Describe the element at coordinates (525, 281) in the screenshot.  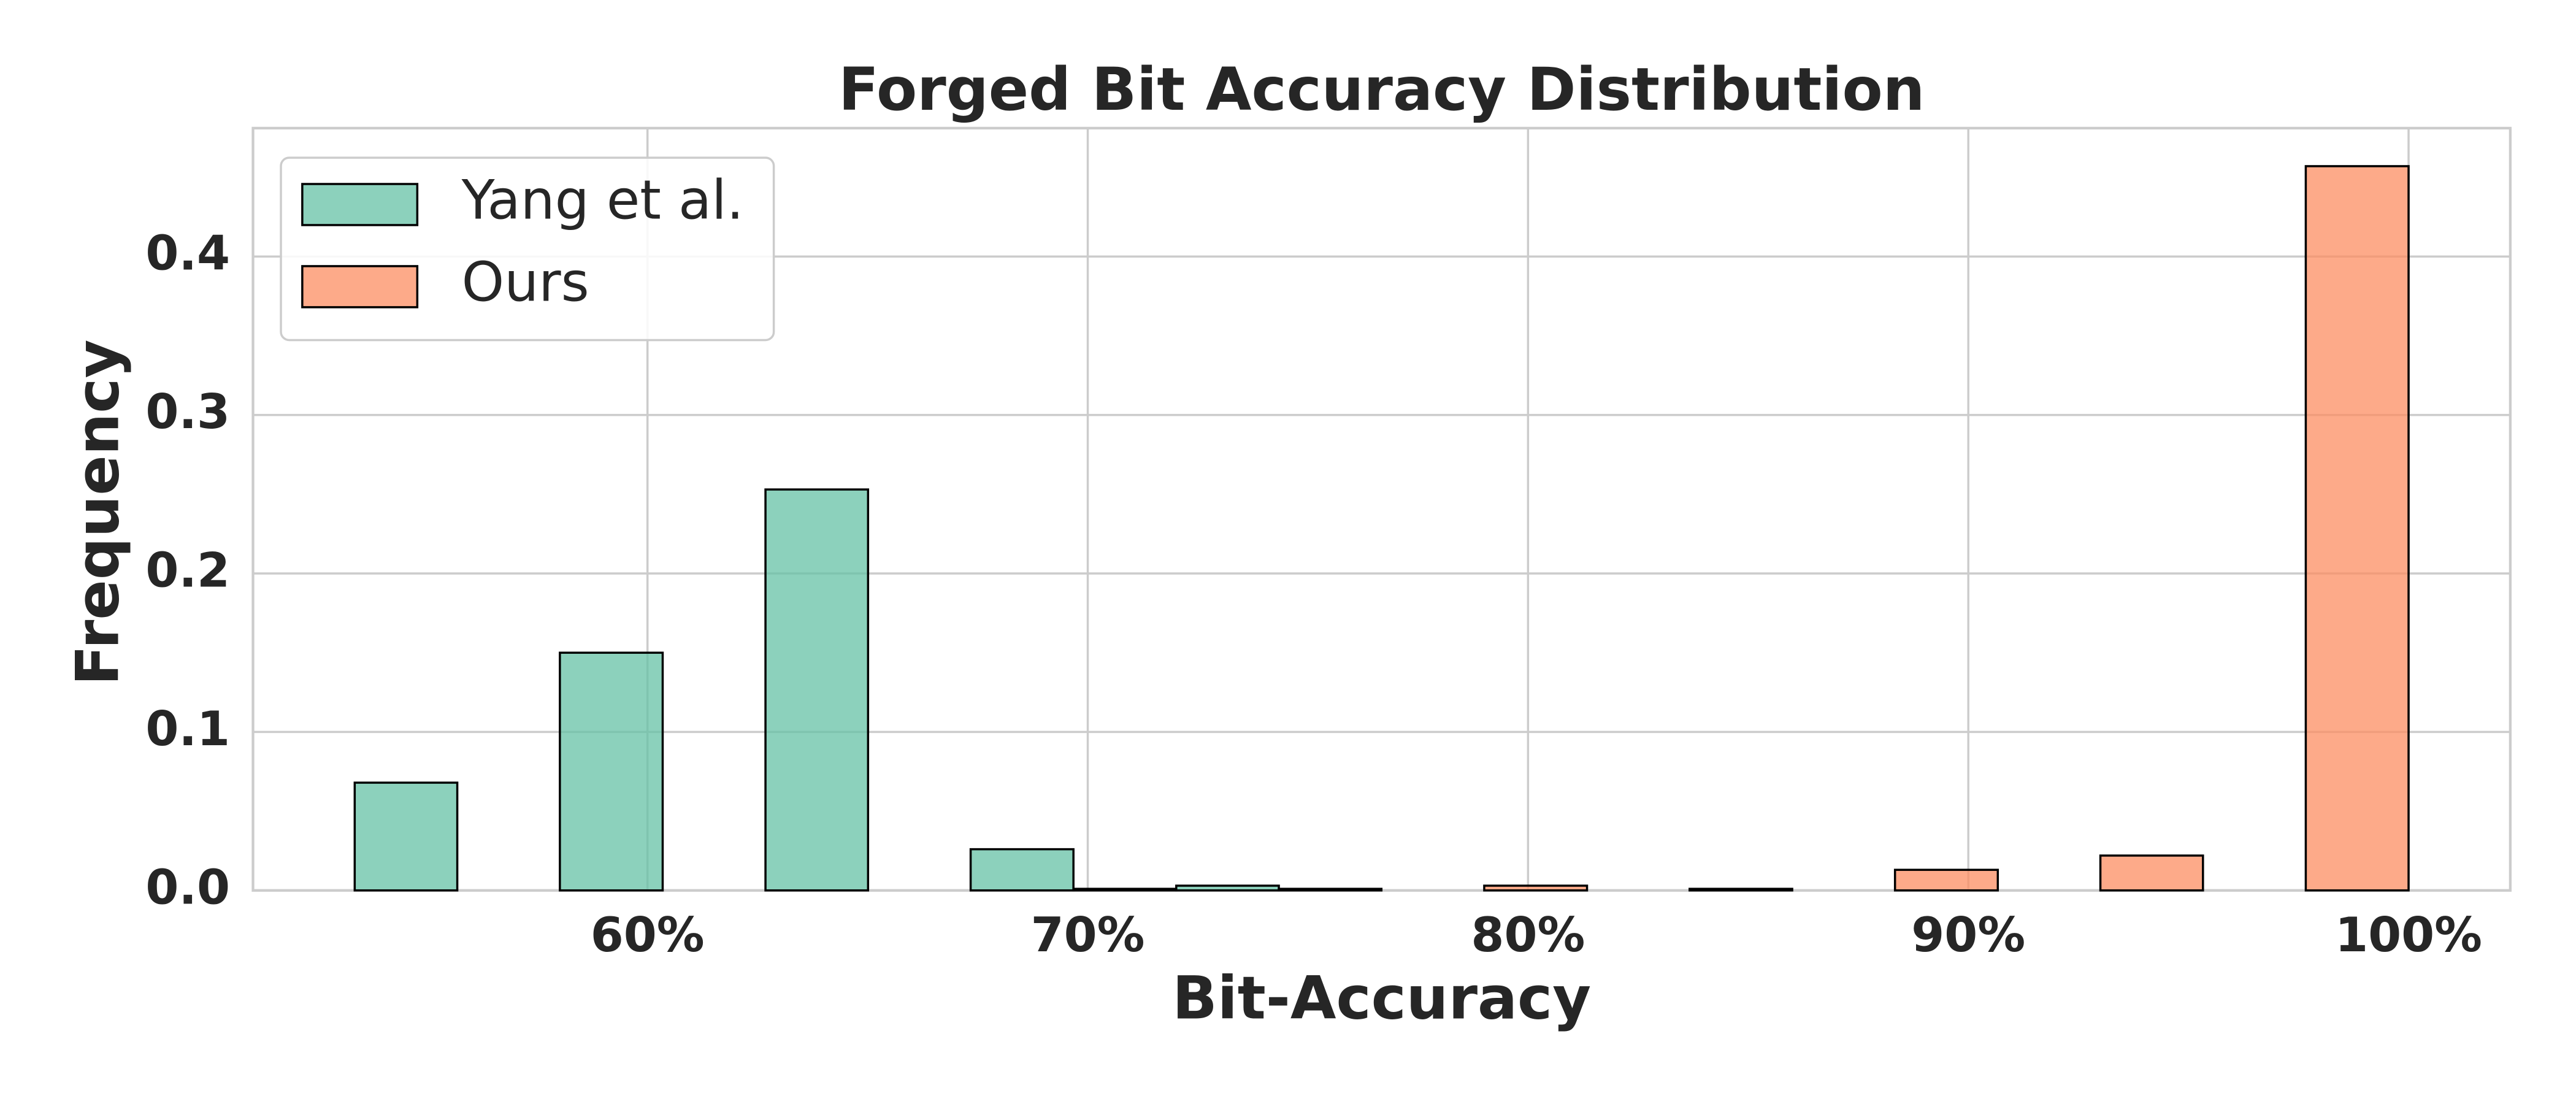
I see `legend-label: Ours` at that location.